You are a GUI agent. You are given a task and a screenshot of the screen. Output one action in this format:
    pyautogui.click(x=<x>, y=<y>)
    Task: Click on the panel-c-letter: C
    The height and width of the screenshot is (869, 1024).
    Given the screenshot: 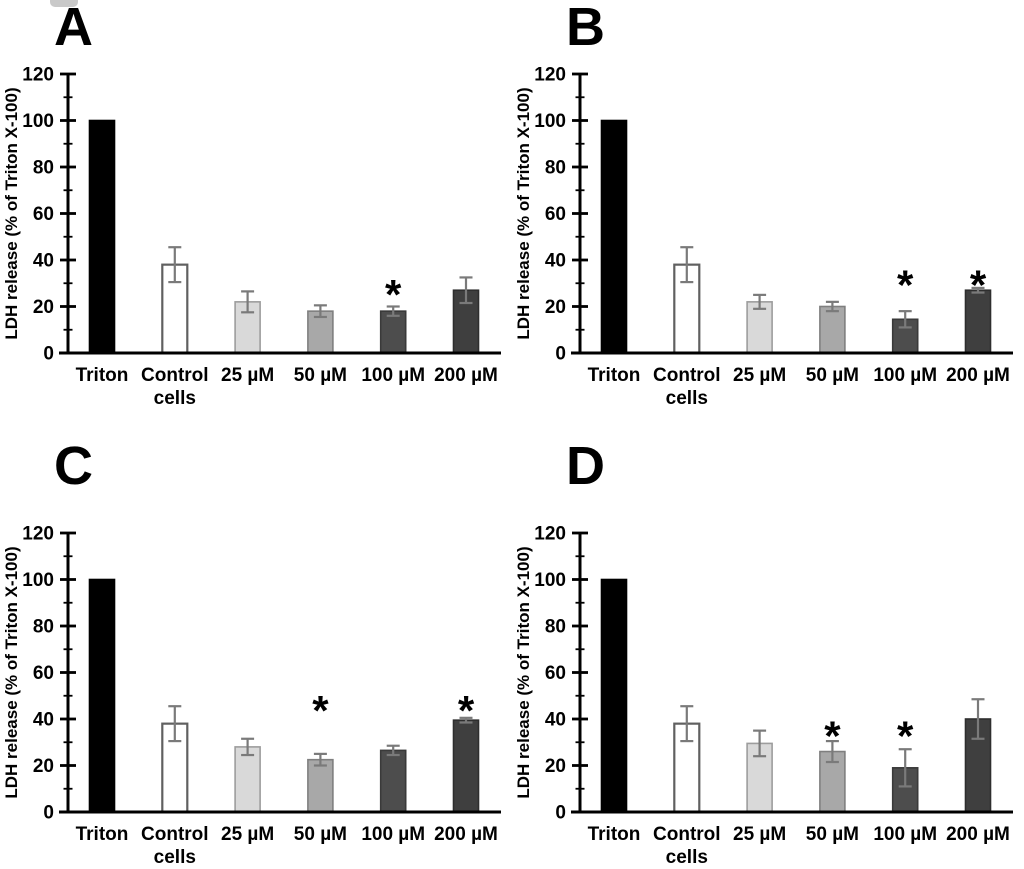 What is the action you would take?
    pyautogui.click(x=73, y=466)
    